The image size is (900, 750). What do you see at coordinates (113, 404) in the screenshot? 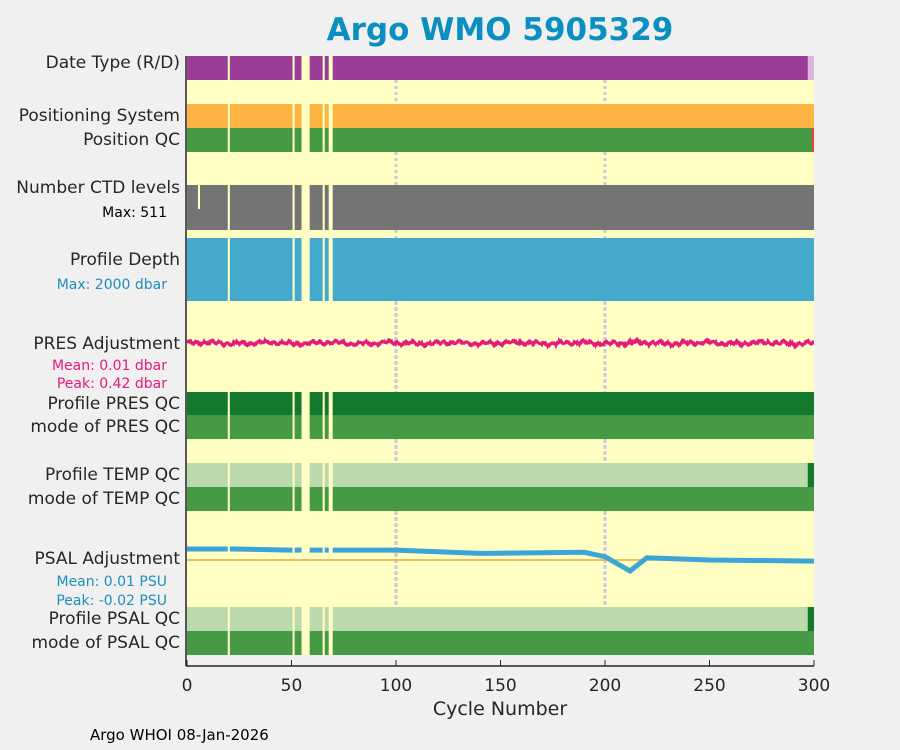
I see `label-pres-qc: Profile PRES QC` at bounding box center [113, 404].